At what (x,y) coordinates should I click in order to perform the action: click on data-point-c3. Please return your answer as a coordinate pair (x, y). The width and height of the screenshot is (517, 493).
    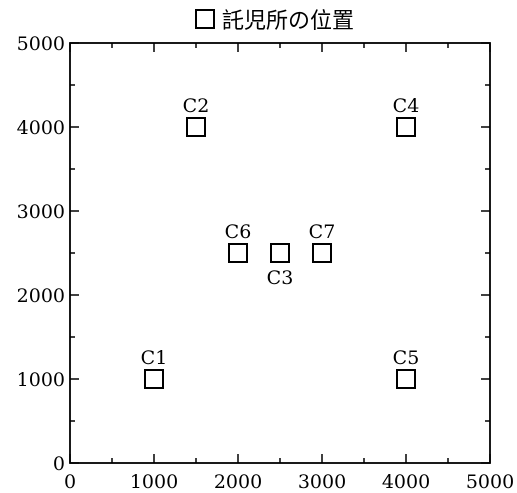
    Looking at the image, I should click on (280, 253).